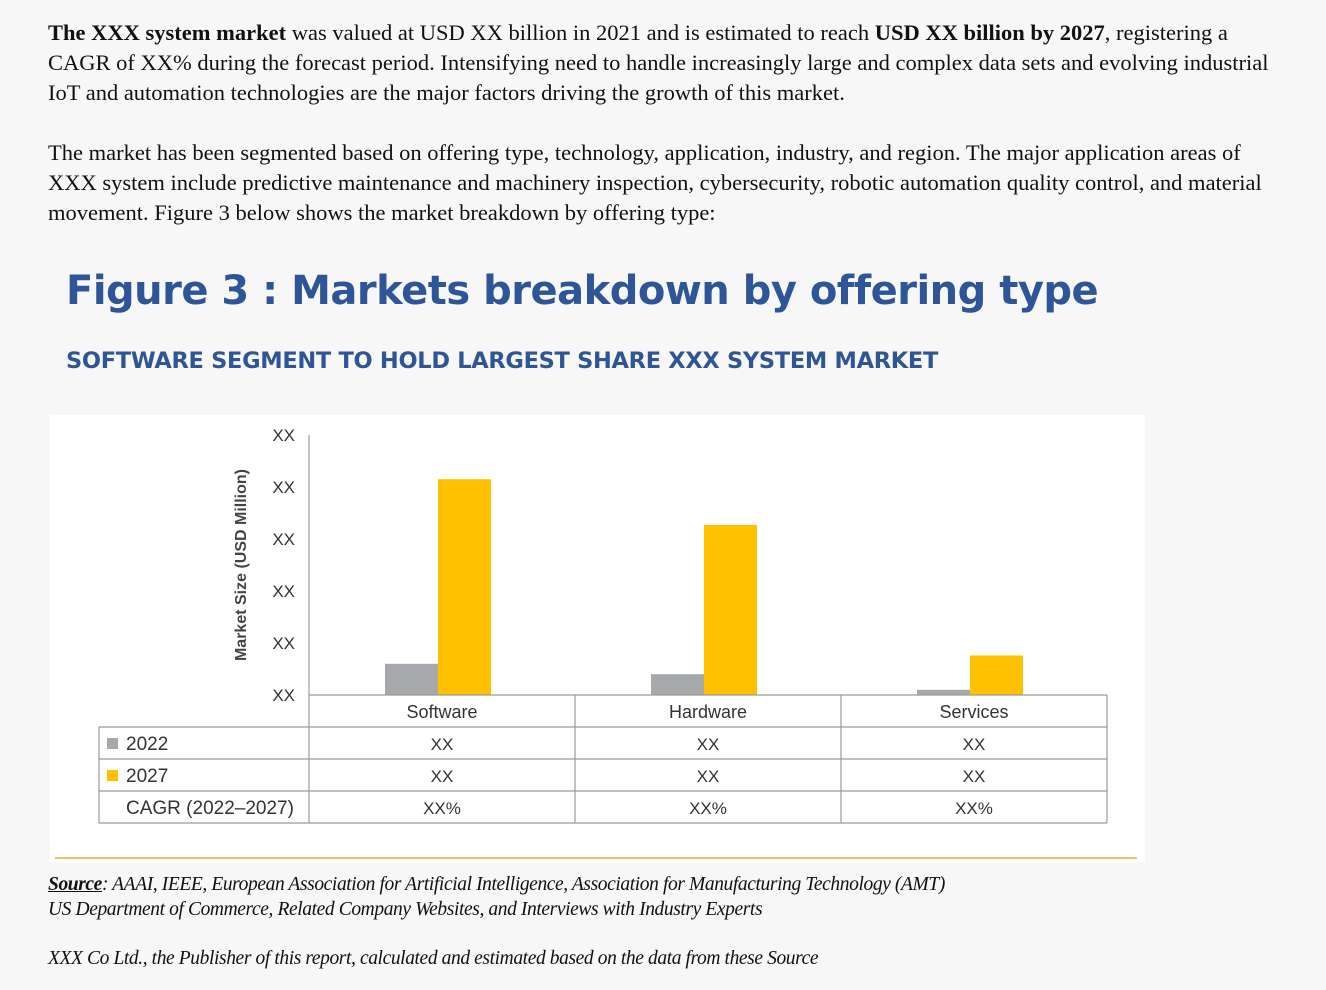 This screenshot has width=1326, height=990. Describe the element at coordinates (596, 858) in the screenshot. I see `separator-line` at that location.